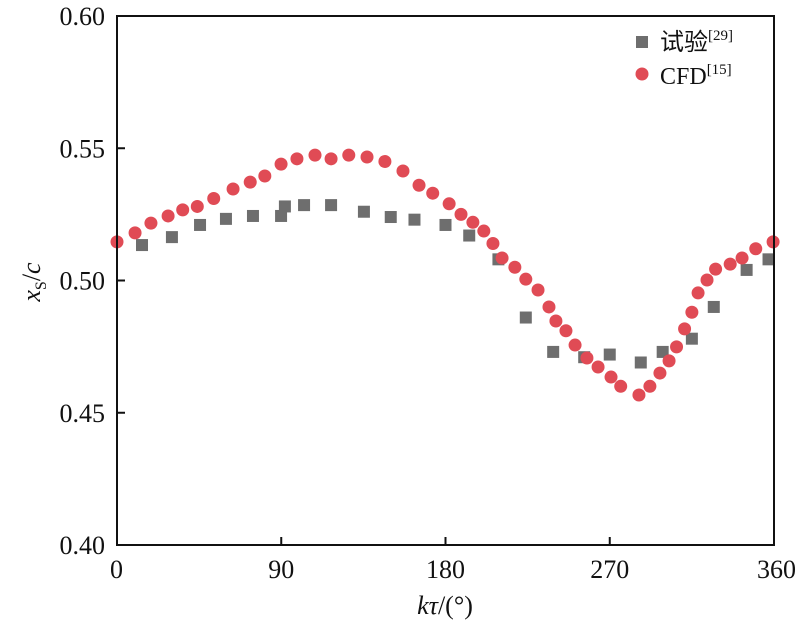 This screenshot has height=626, width=797. I want to click on legend-marker-cfd, so click(642, 74).